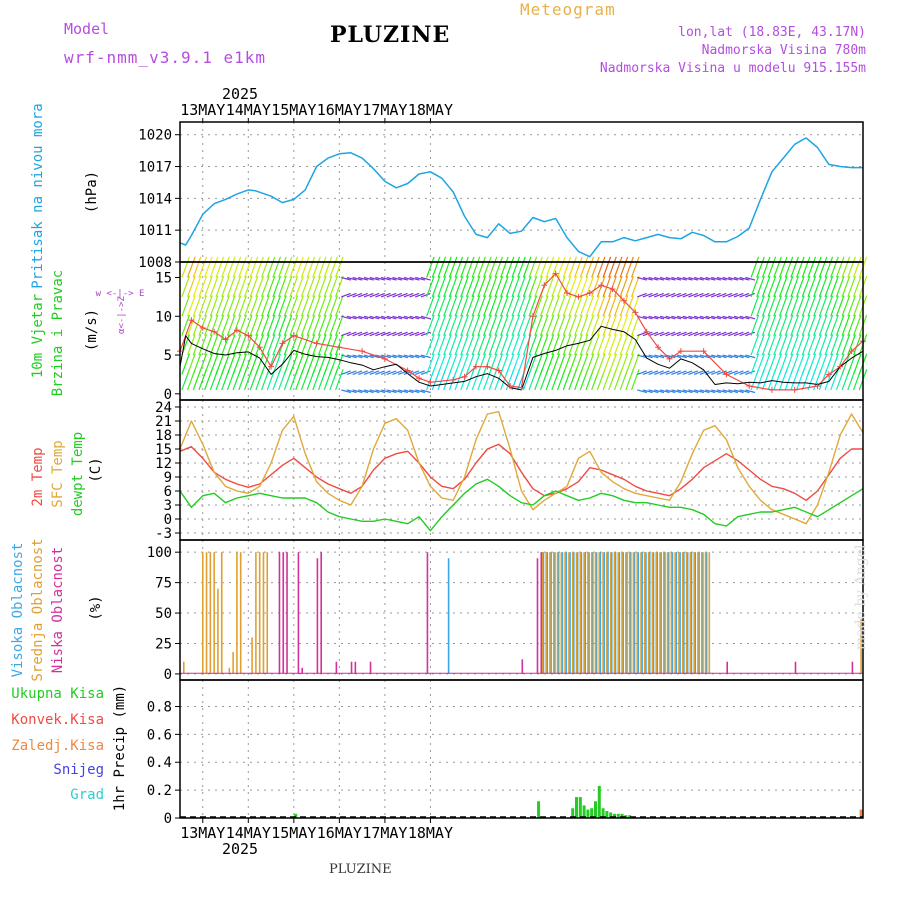  What do you see at coordinates (521, 332) in the screenshot?
I see `wind-gust-line` at bounding box center [521, 332].